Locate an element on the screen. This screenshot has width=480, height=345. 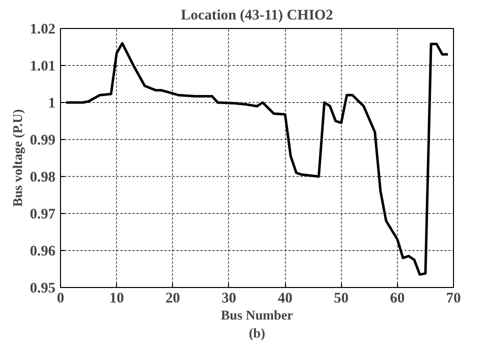
x-tick-label: 20 is located at coordinates (172, 298).